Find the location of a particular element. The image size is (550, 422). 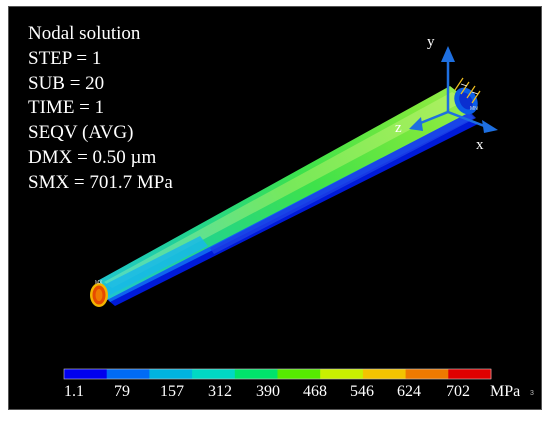

axis-x-label: x is located at coordinates (480, 145).